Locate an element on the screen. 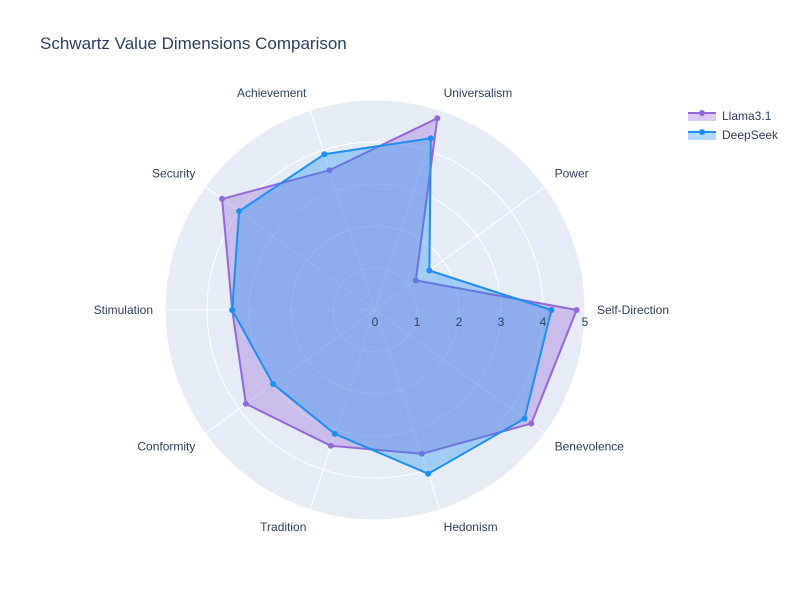 This screenshot has height=600, width=800. legend: Llama3.1 DeepSeek is located at coordinates (732, 125).